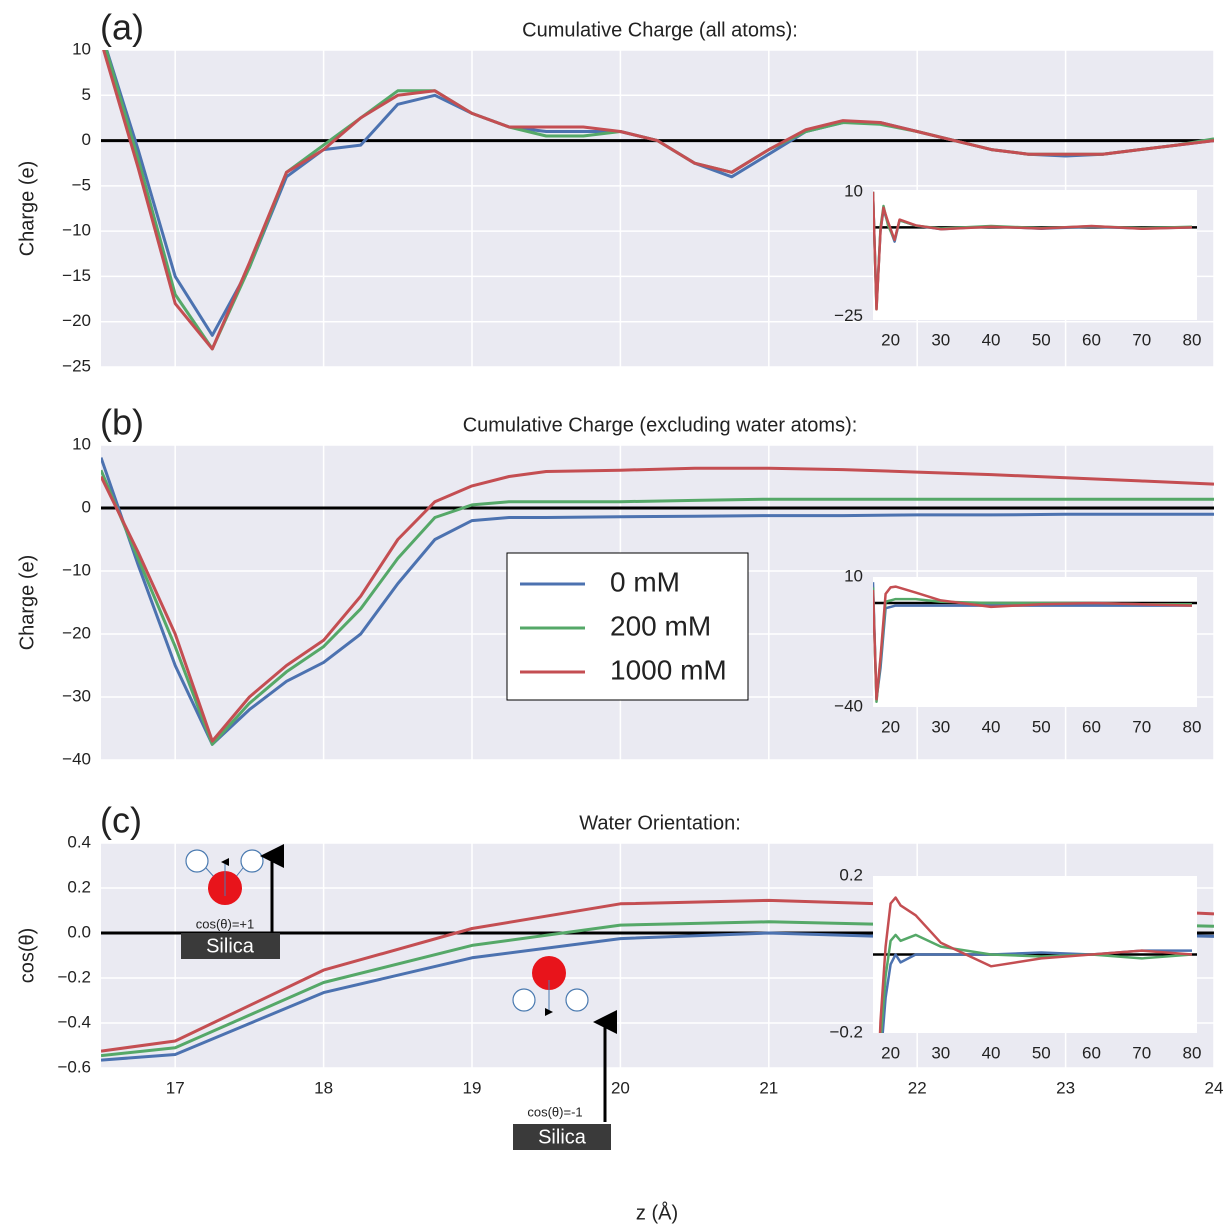 Image resolution: width=1229 pixels, height=1231 pixels. Describe the element at coordinates (554, 1111) in the screenshot. I see `annotation: cos(θ)=-1` at that location.